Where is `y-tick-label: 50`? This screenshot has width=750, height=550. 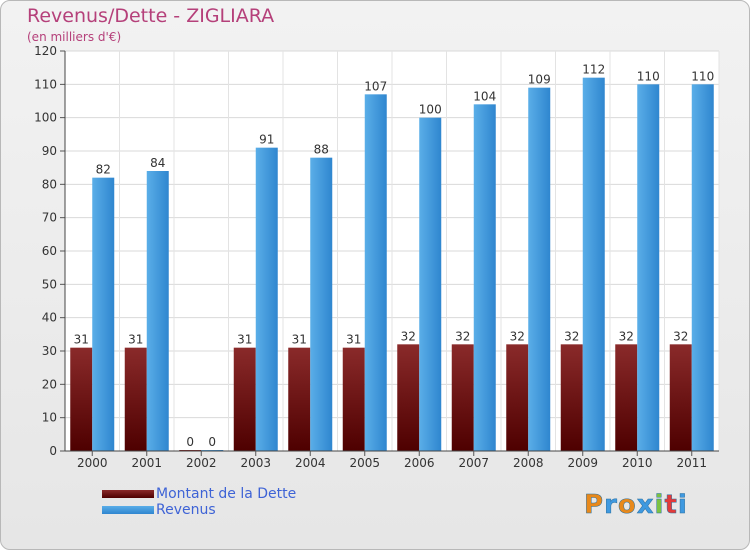 y-tick-label: 50 is located at coordinates (49, 284).